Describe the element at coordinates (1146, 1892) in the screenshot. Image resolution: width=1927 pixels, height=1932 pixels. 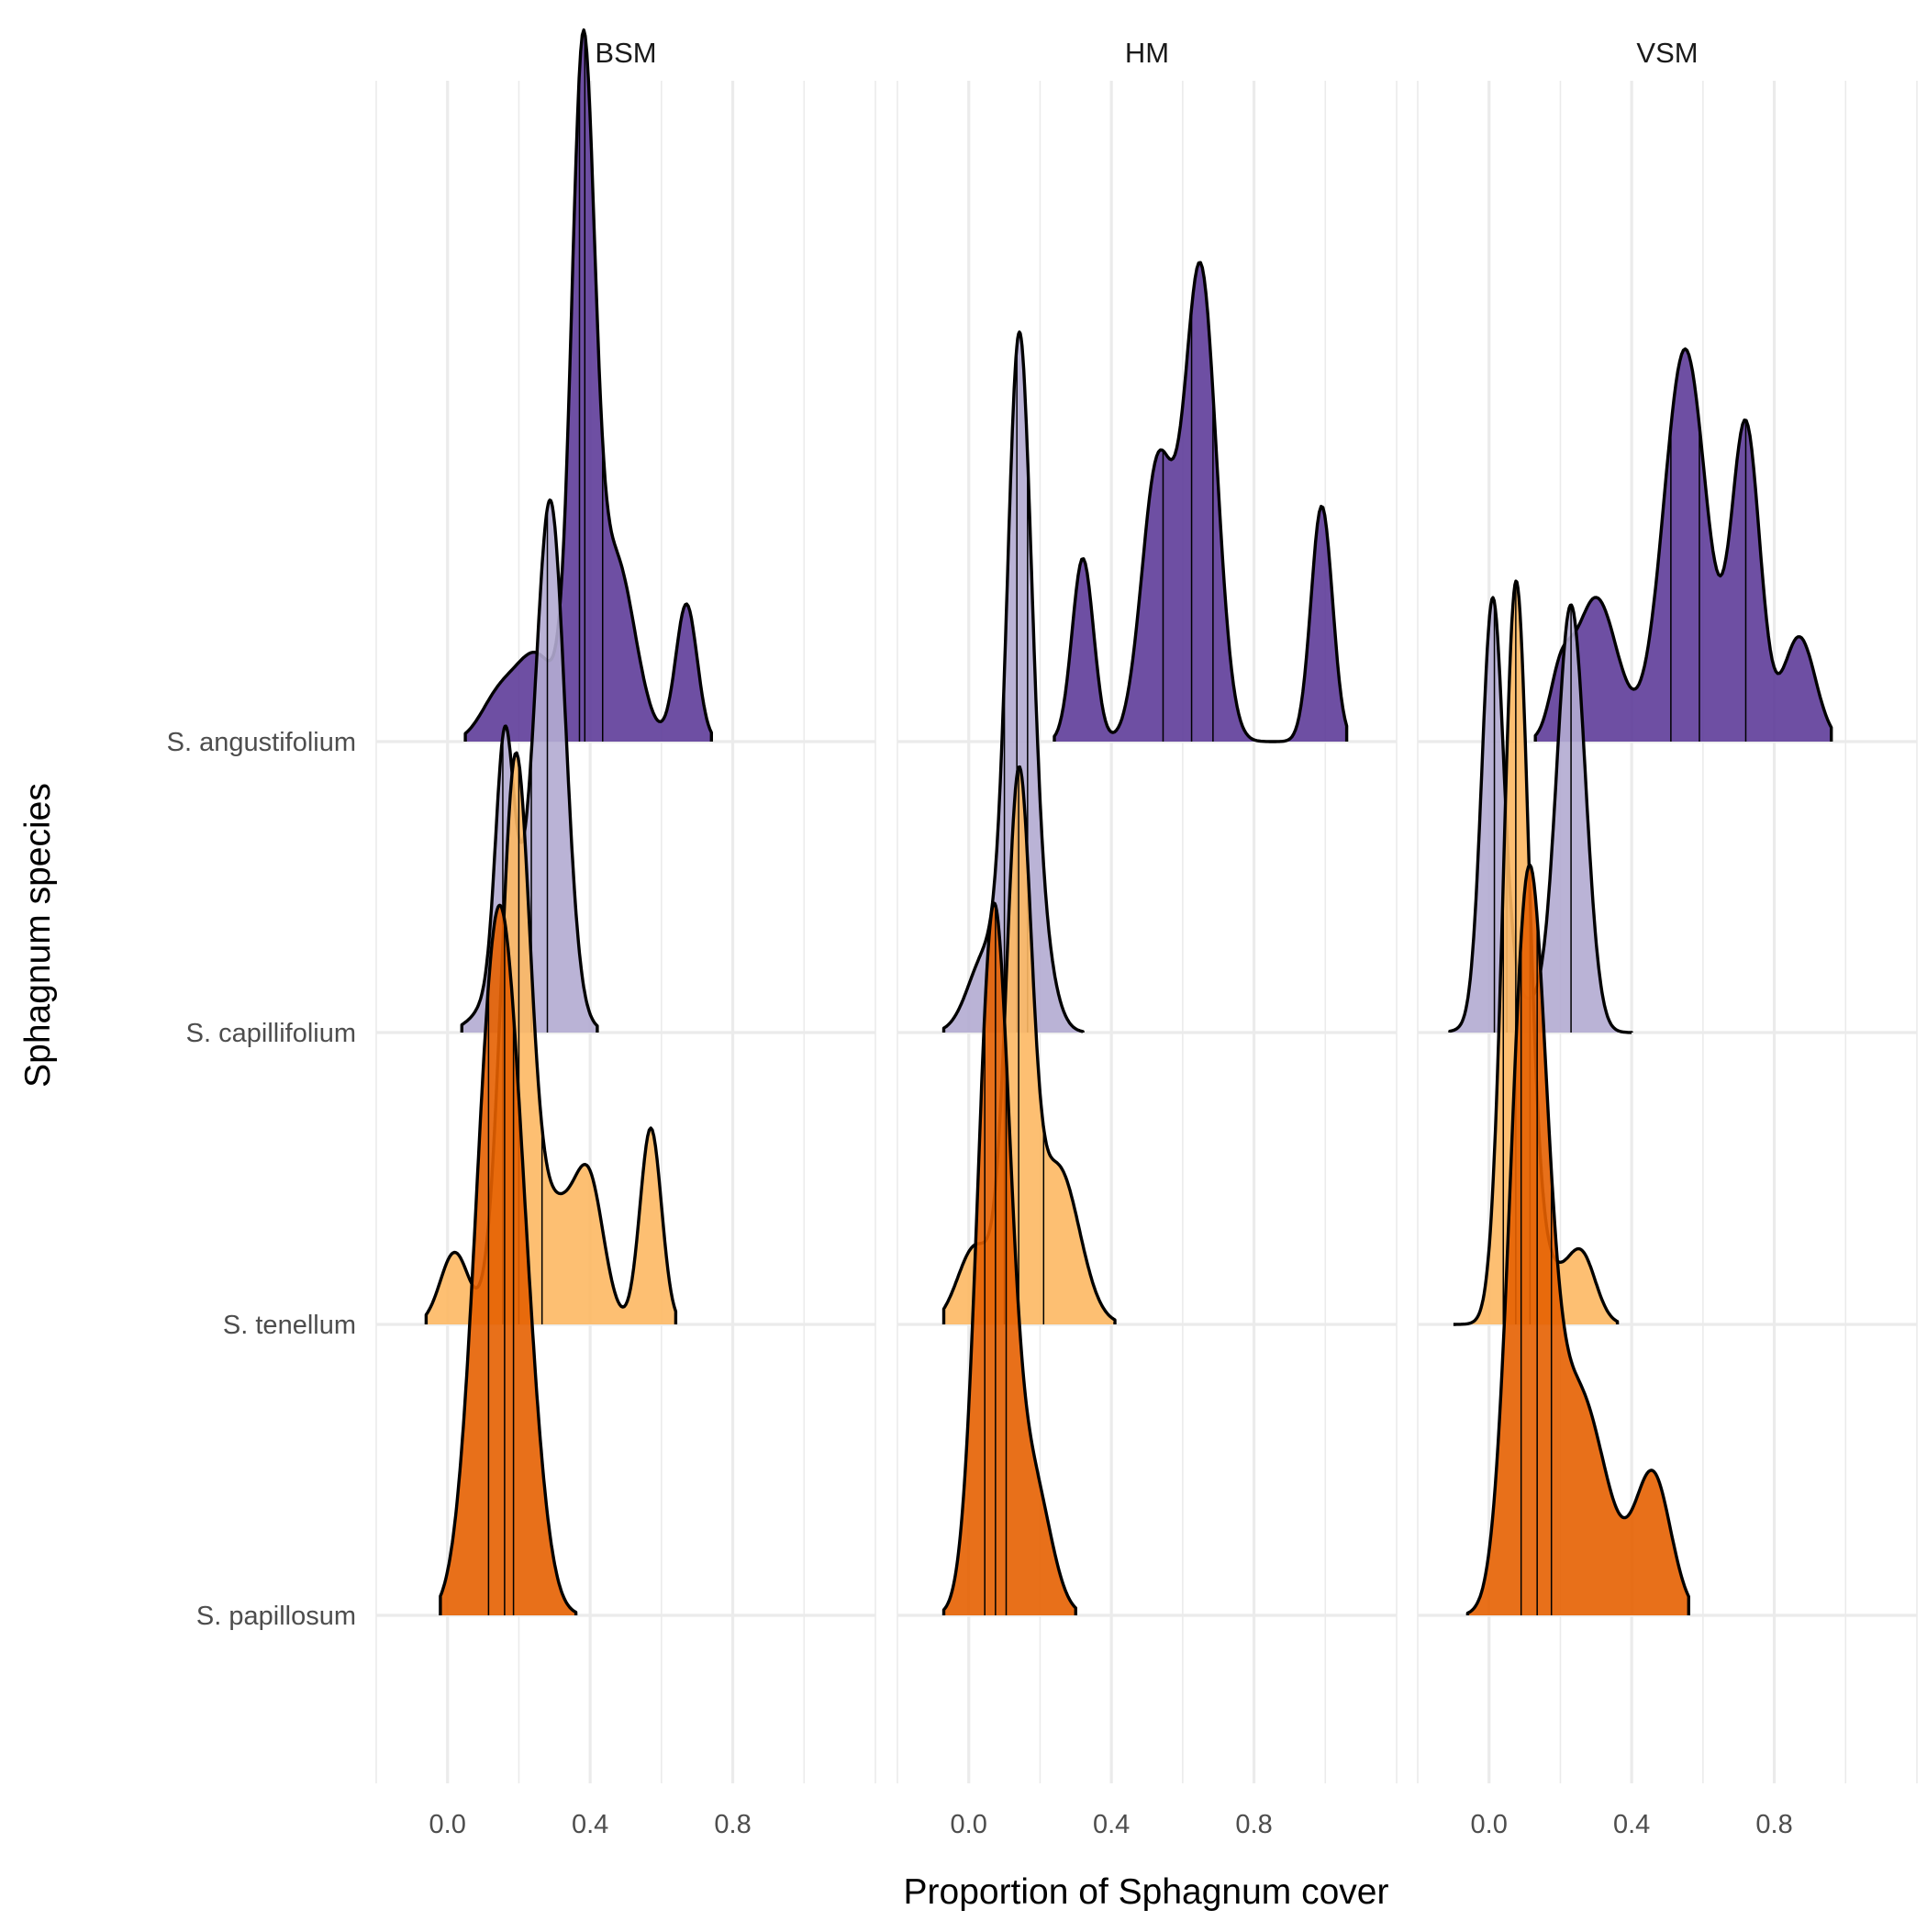
I see `x-axis-title: Proportion of Sphagnum cover` at that location.